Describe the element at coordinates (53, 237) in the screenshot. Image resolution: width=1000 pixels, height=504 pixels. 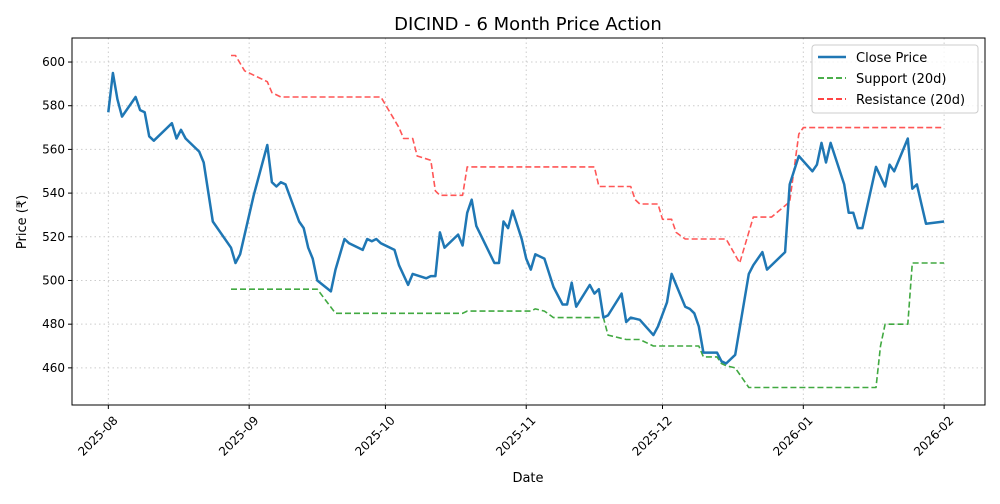
I see `y-tick-label: 520` at that location.